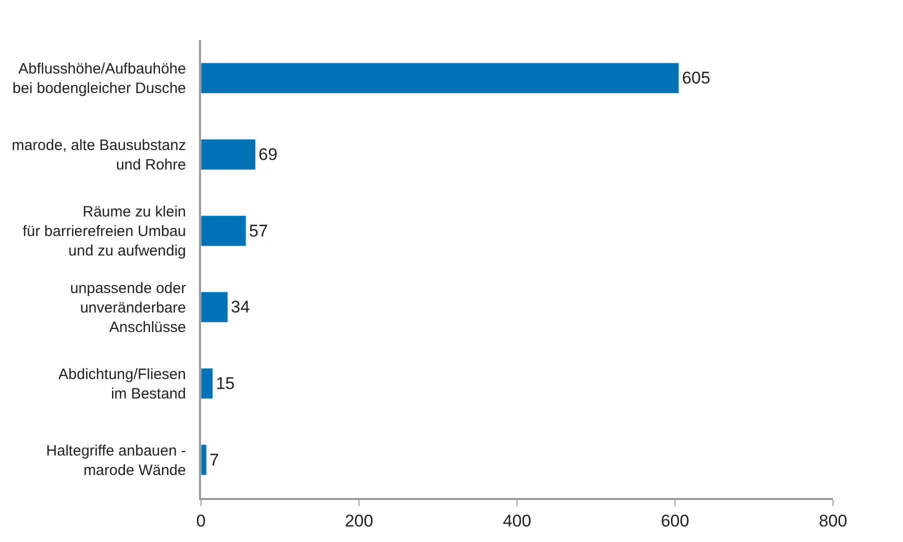  What do you see at coordinates (675, 520) in the screenshot?
I see `x-tick-label: 600` at bounding box center [675, 520].